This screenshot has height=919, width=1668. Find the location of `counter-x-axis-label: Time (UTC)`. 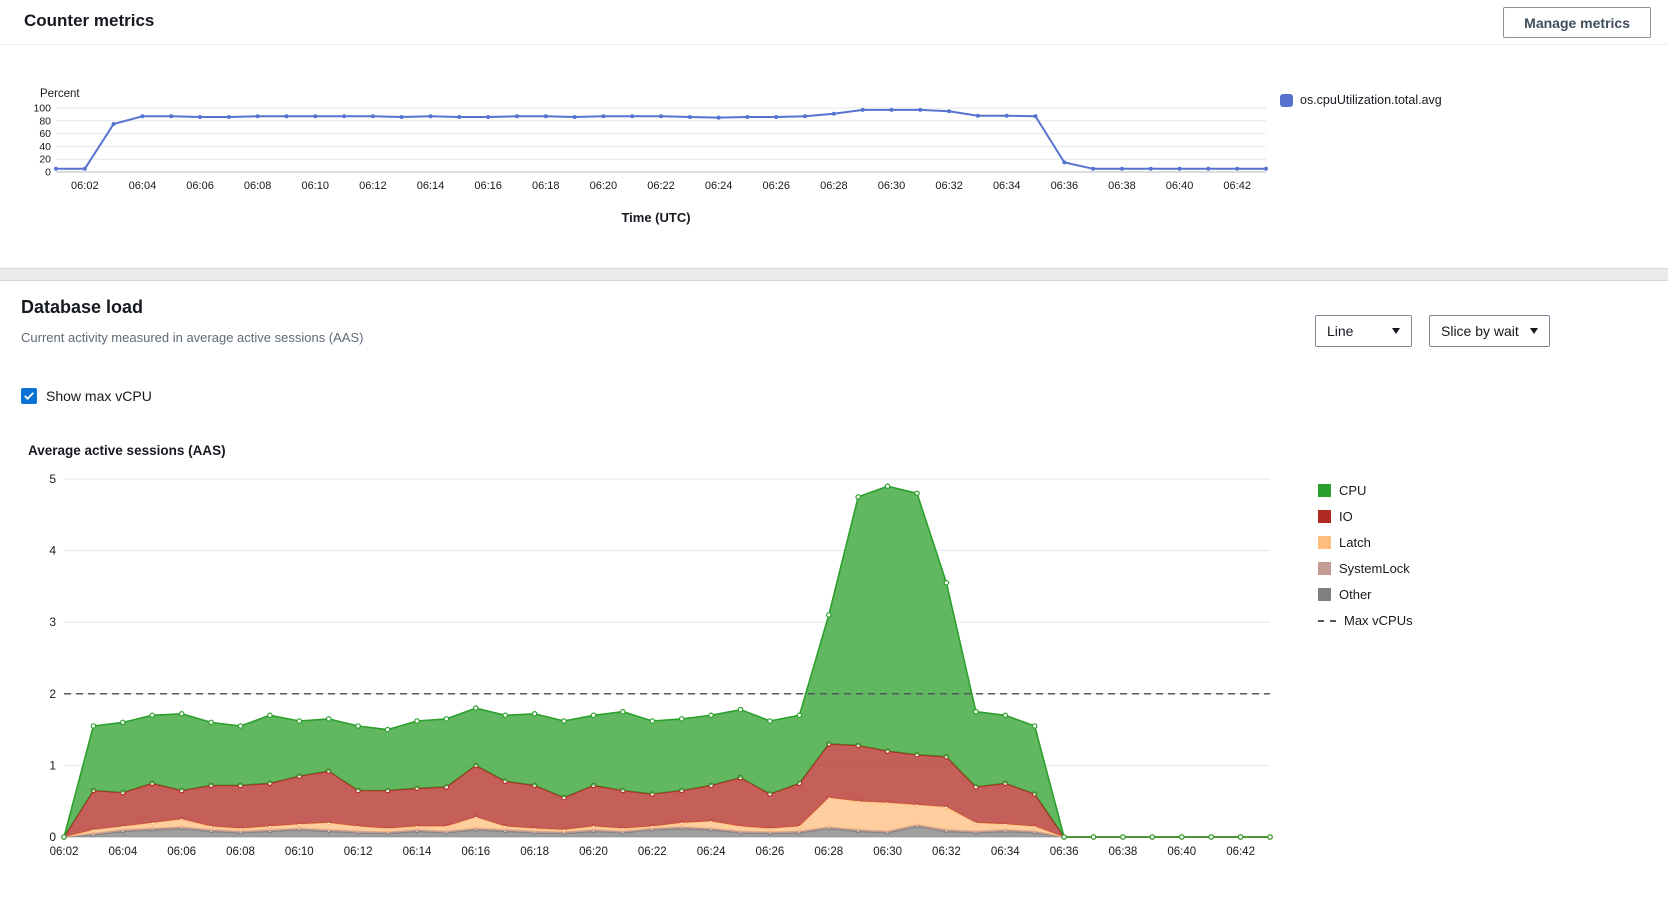

counter-x-axis-label: Time (UTC) is located at coordinates (656, 217).